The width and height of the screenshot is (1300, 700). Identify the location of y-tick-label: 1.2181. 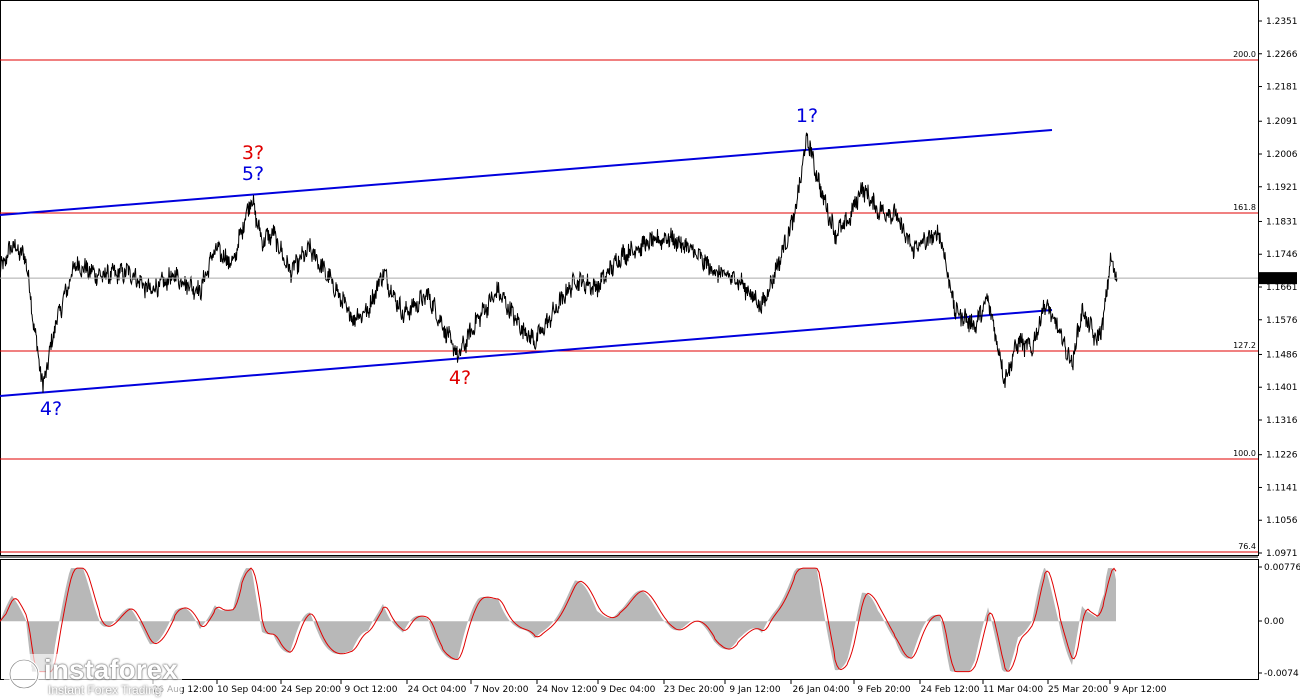
(1282, 88).